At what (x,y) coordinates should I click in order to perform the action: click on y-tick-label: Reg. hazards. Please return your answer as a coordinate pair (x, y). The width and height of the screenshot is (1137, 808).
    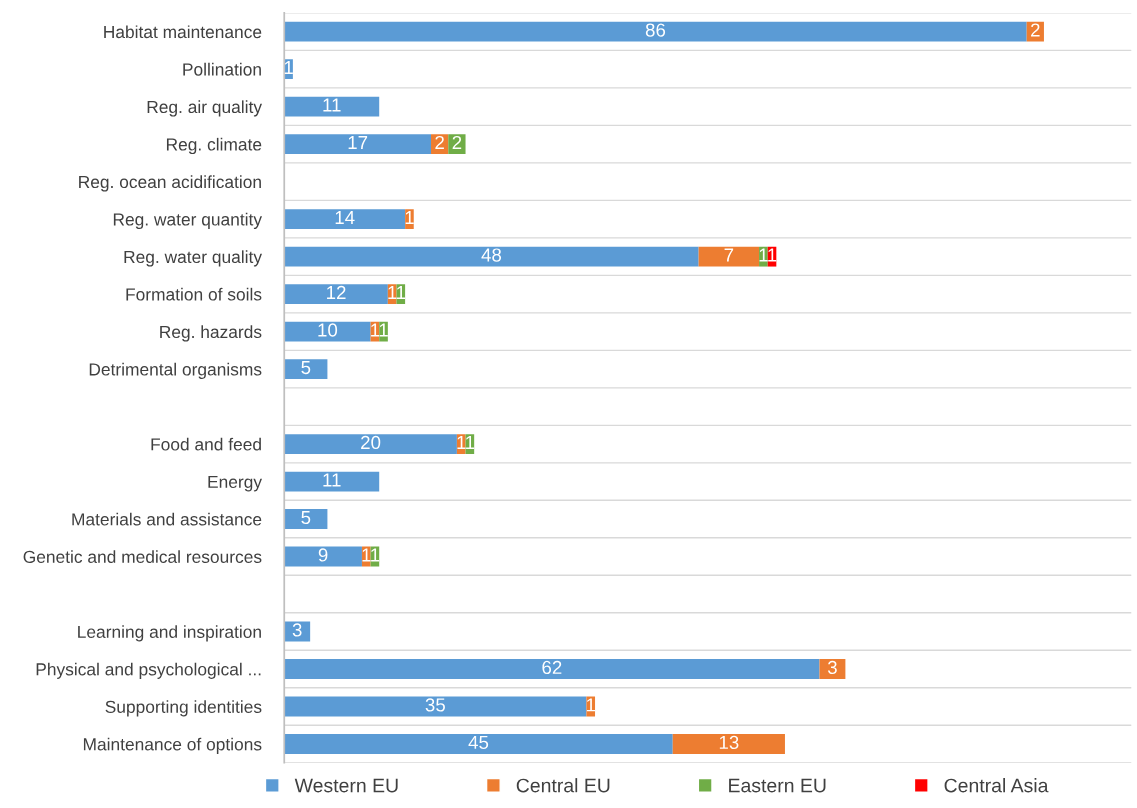
    Looking at the image, I should click on (211, 333).